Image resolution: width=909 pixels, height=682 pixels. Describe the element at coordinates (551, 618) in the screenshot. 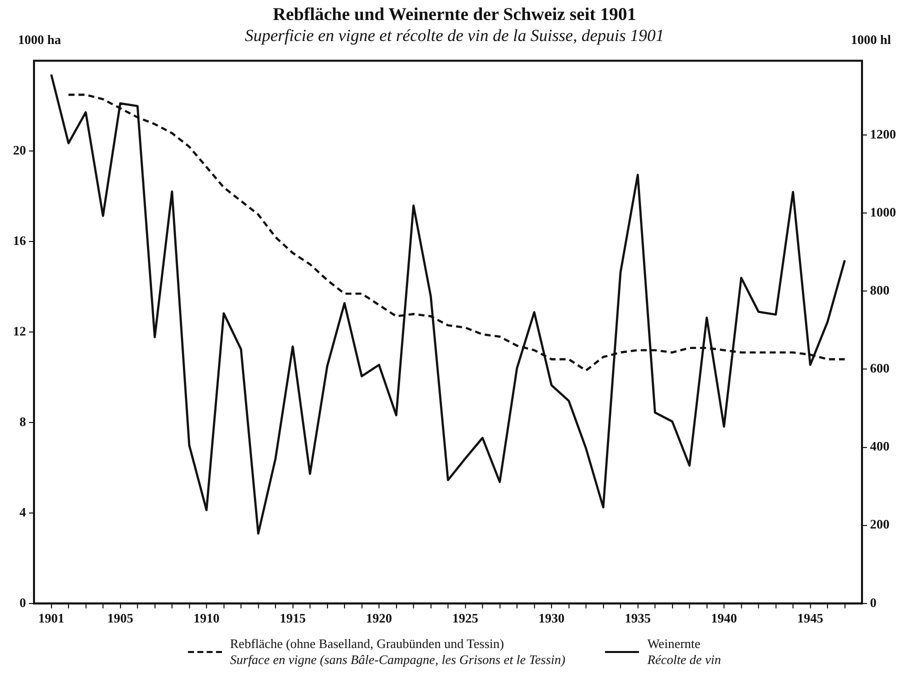

I see `x-tick-label: 1930` at that location.